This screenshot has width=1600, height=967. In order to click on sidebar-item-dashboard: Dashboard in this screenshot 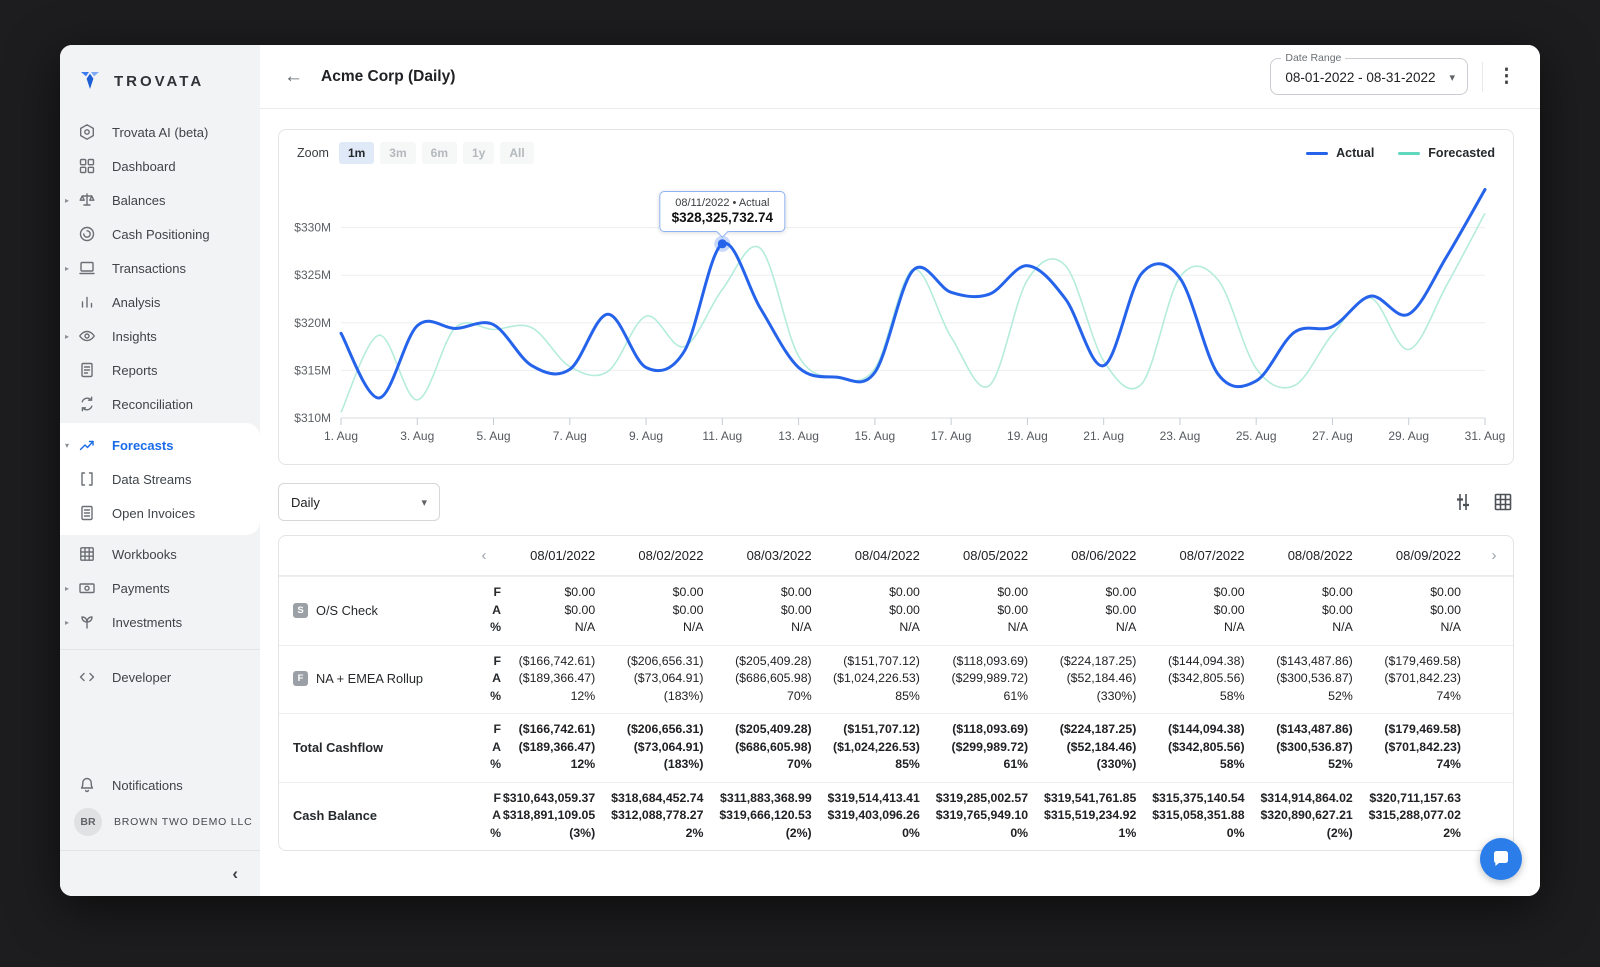, I will do `click(160, 166)`.